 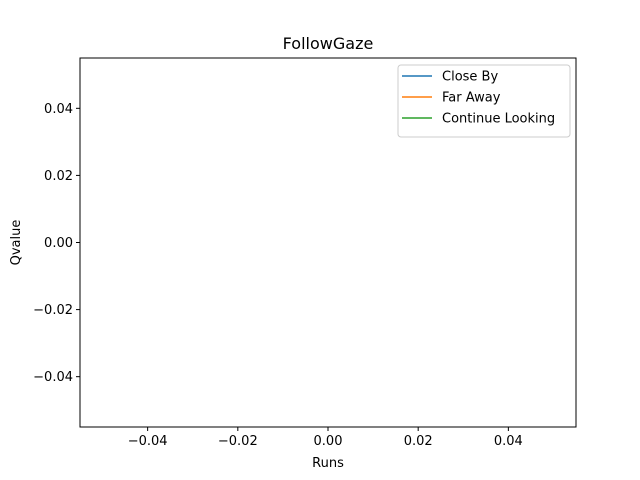 What do you see at coordinates (471, 98) in the screenshot?
I see `legend-label: Far Away` at bounding box center [471, 98].